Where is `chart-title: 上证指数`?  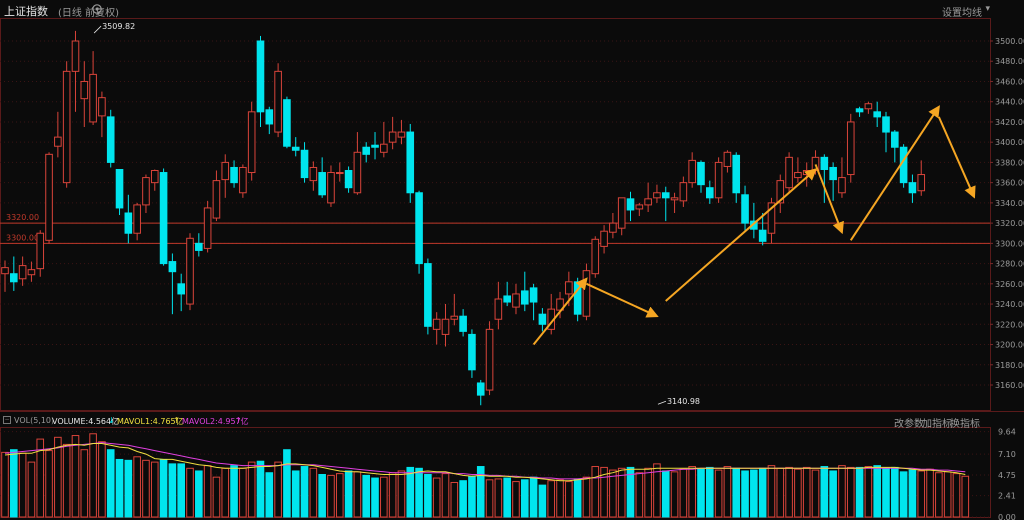 chart-title: 上证指数 is located at coordinates (26, 11).